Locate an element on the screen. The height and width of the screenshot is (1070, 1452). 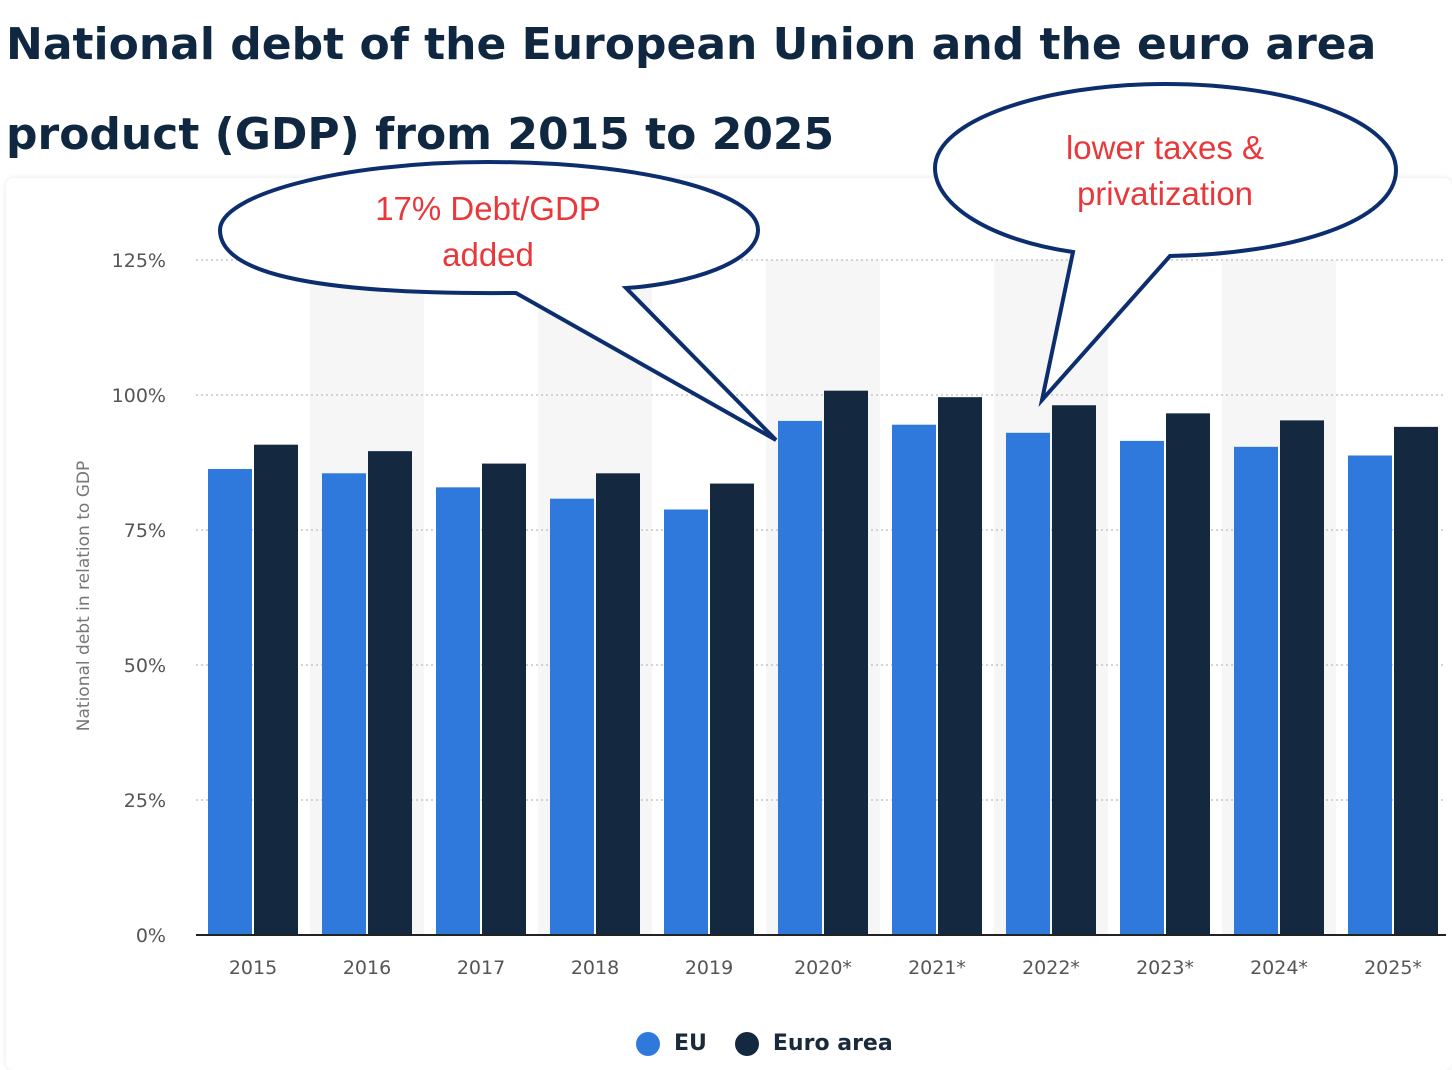
y-tick-label: 50% is located at coordinates (145, 666).